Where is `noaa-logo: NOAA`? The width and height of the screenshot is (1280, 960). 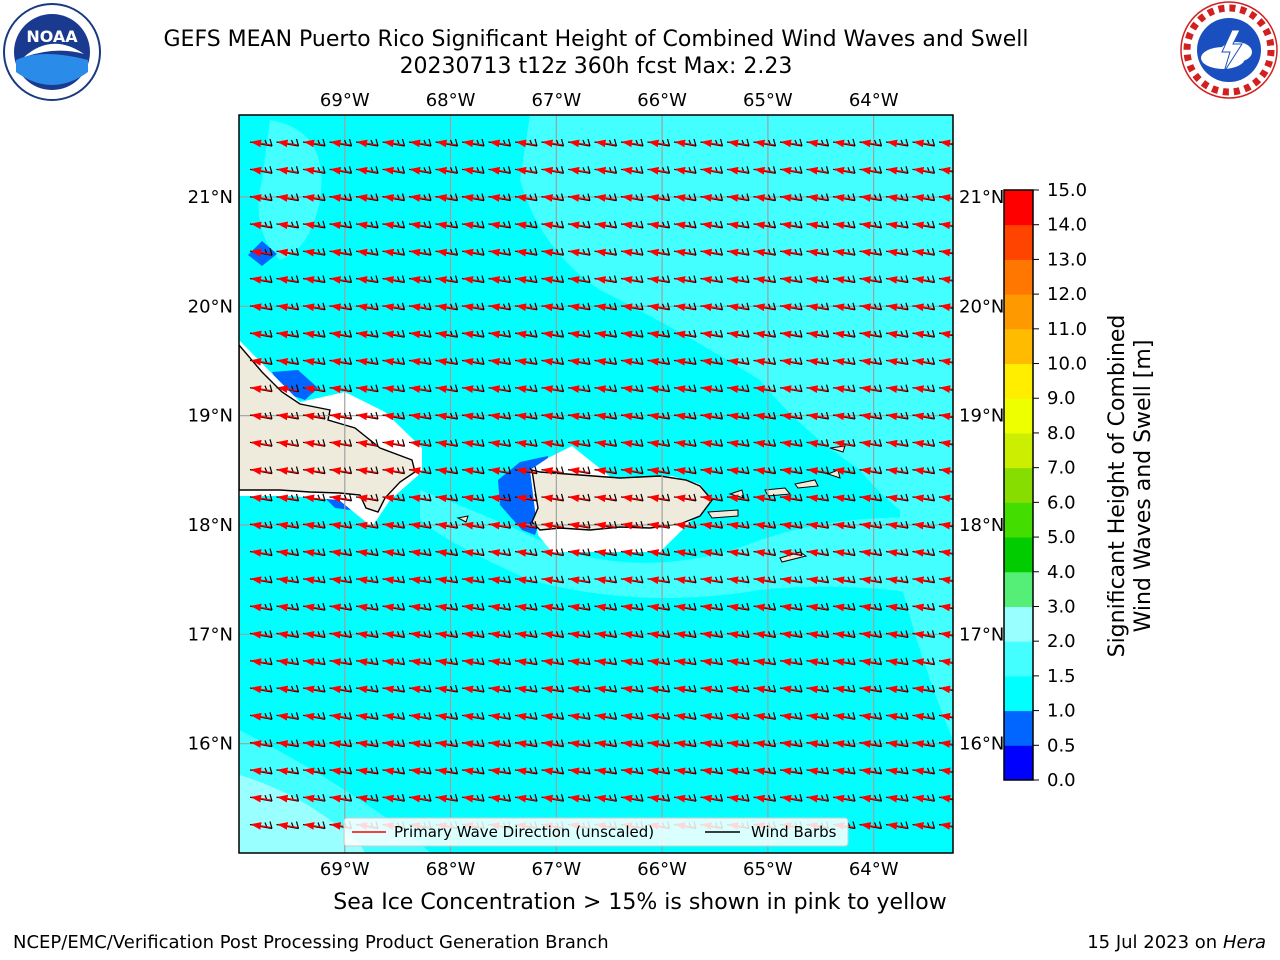 noaa-logo: NOAA is located at coordinates (52, 52).